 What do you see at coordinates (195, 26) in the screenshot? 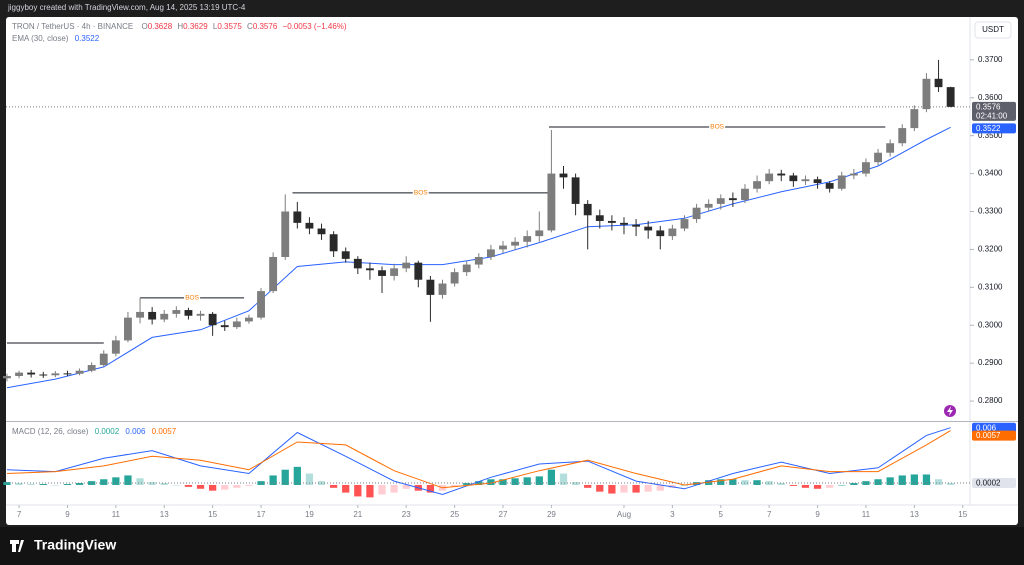
I see `high-value: 0.3629` at bounding box center [195, 26].